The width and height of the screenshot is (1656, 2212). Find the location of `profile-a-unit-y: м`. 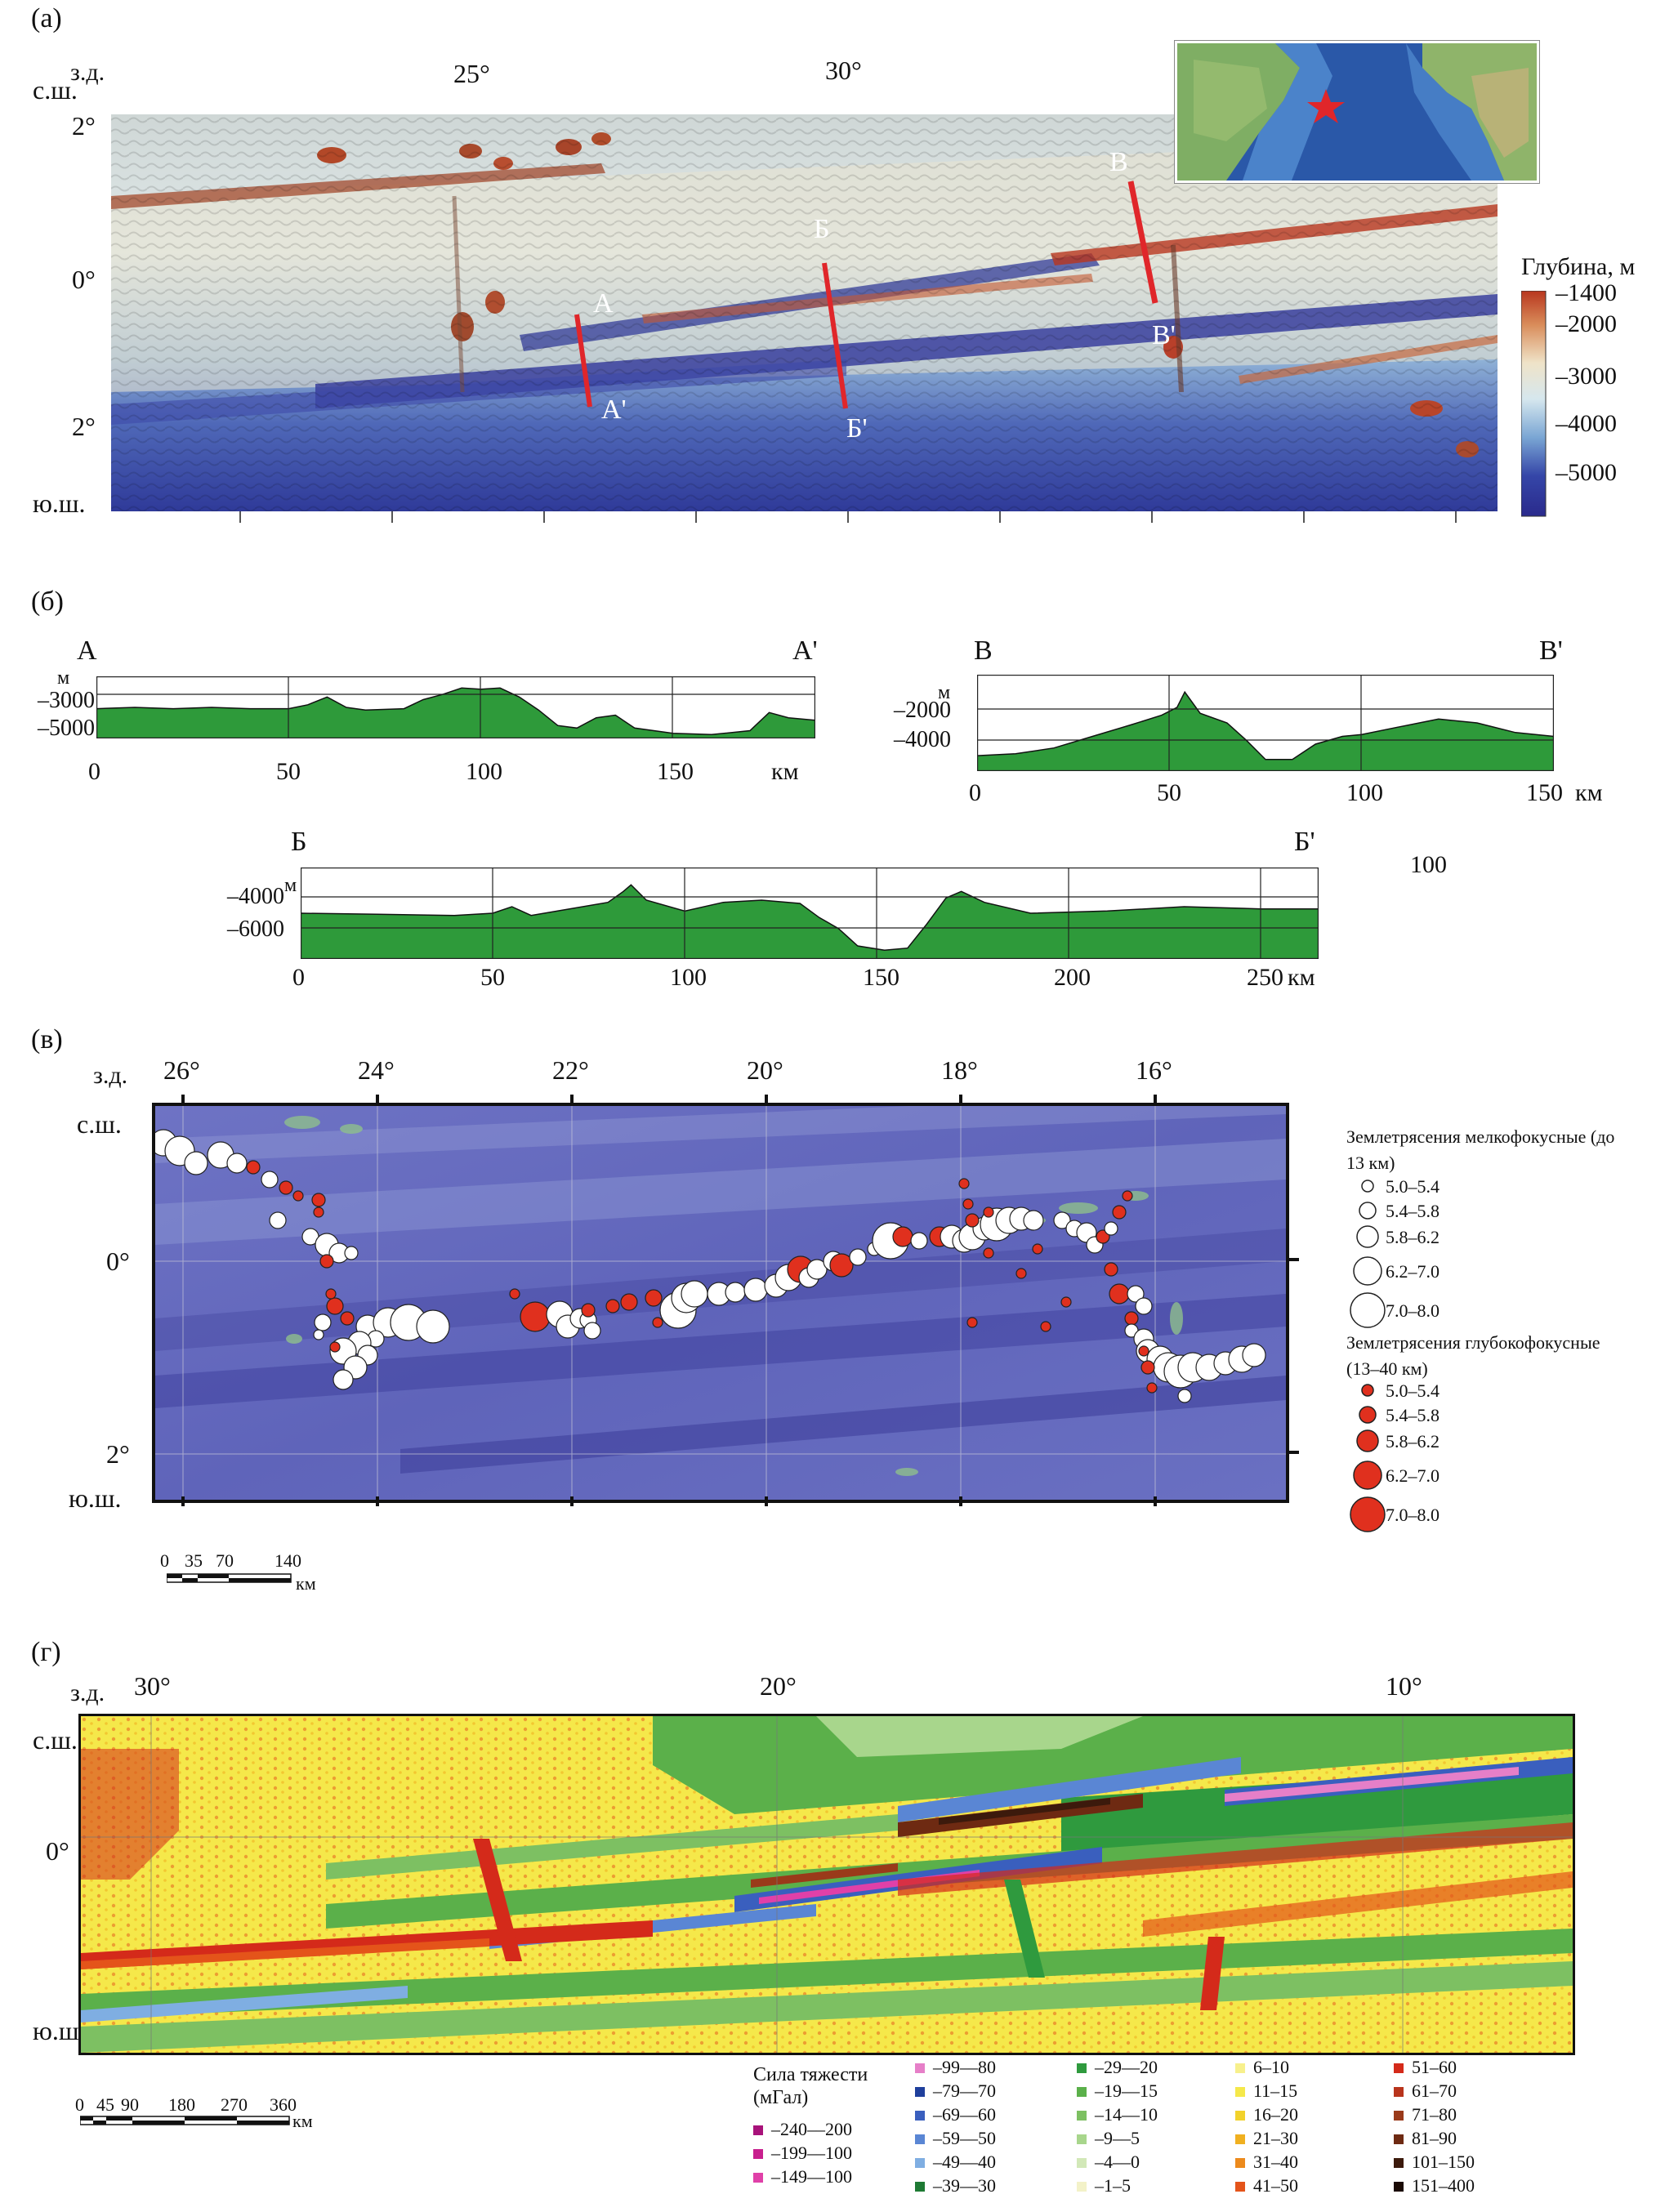

profile-a-unit-y: м is located at coordinates (63, 678).